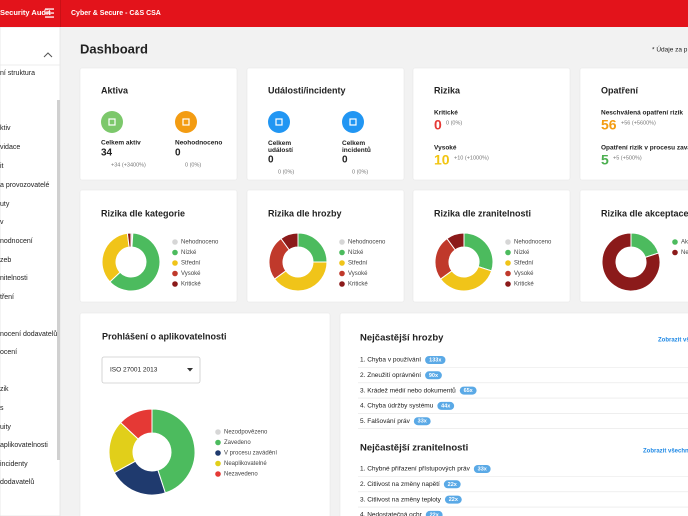 The height and width of the screenshot is (516, 688). Describe the element at coordinates (17, 73) in the screenshot. I see `sidebar-item: ní struktura` at that location.